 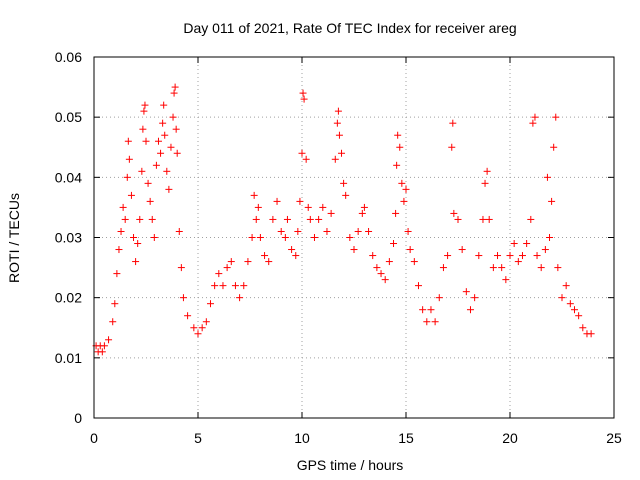 I want to click on y-tick-label: 0.06, so click(x=68, y=57).